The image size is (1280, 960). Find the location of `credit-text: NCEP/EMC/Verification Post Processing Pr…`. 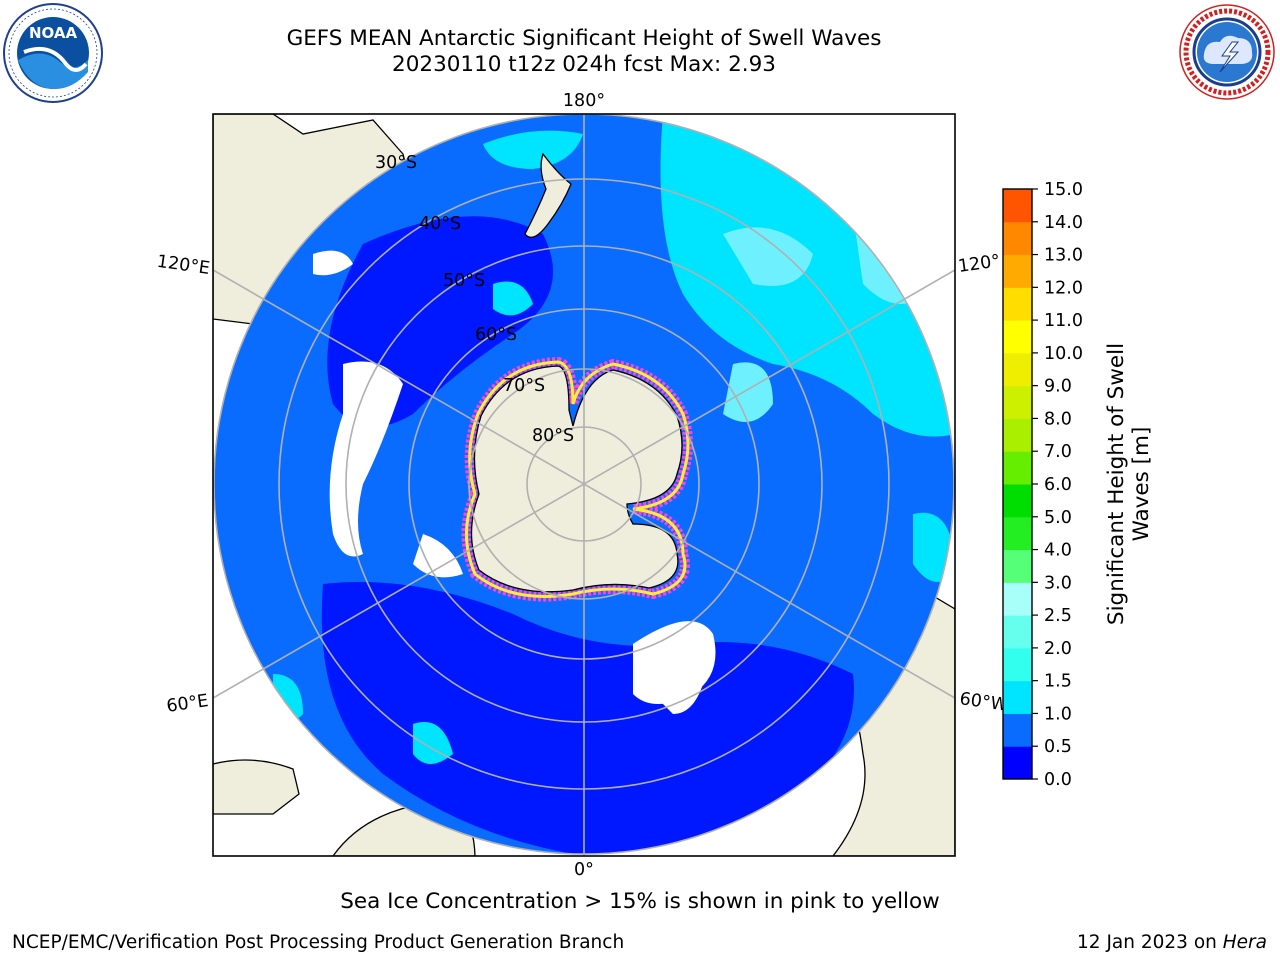

credit-text: NCEP/EMC/Verification Post Processing Pr… is located at coordinates (318, 942).